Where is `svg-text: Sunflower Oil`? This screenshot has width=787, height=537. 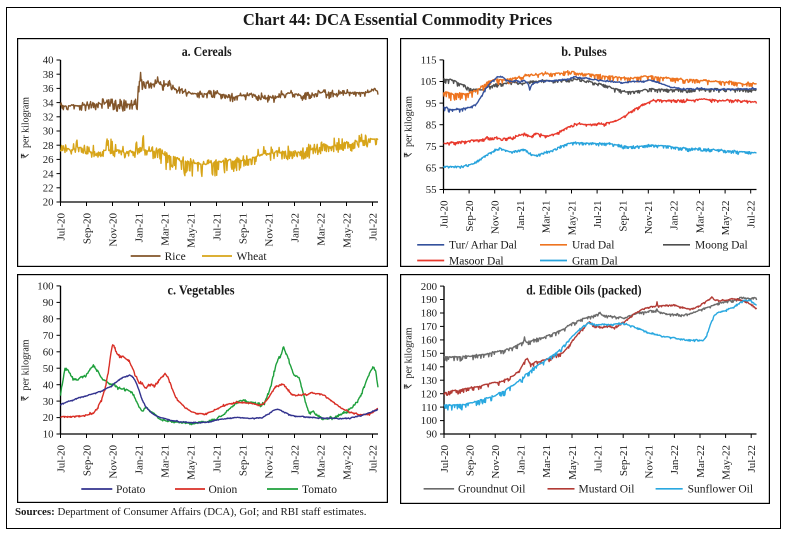 svg-text: Sunflower Oil is located at coordinates (720, 490).